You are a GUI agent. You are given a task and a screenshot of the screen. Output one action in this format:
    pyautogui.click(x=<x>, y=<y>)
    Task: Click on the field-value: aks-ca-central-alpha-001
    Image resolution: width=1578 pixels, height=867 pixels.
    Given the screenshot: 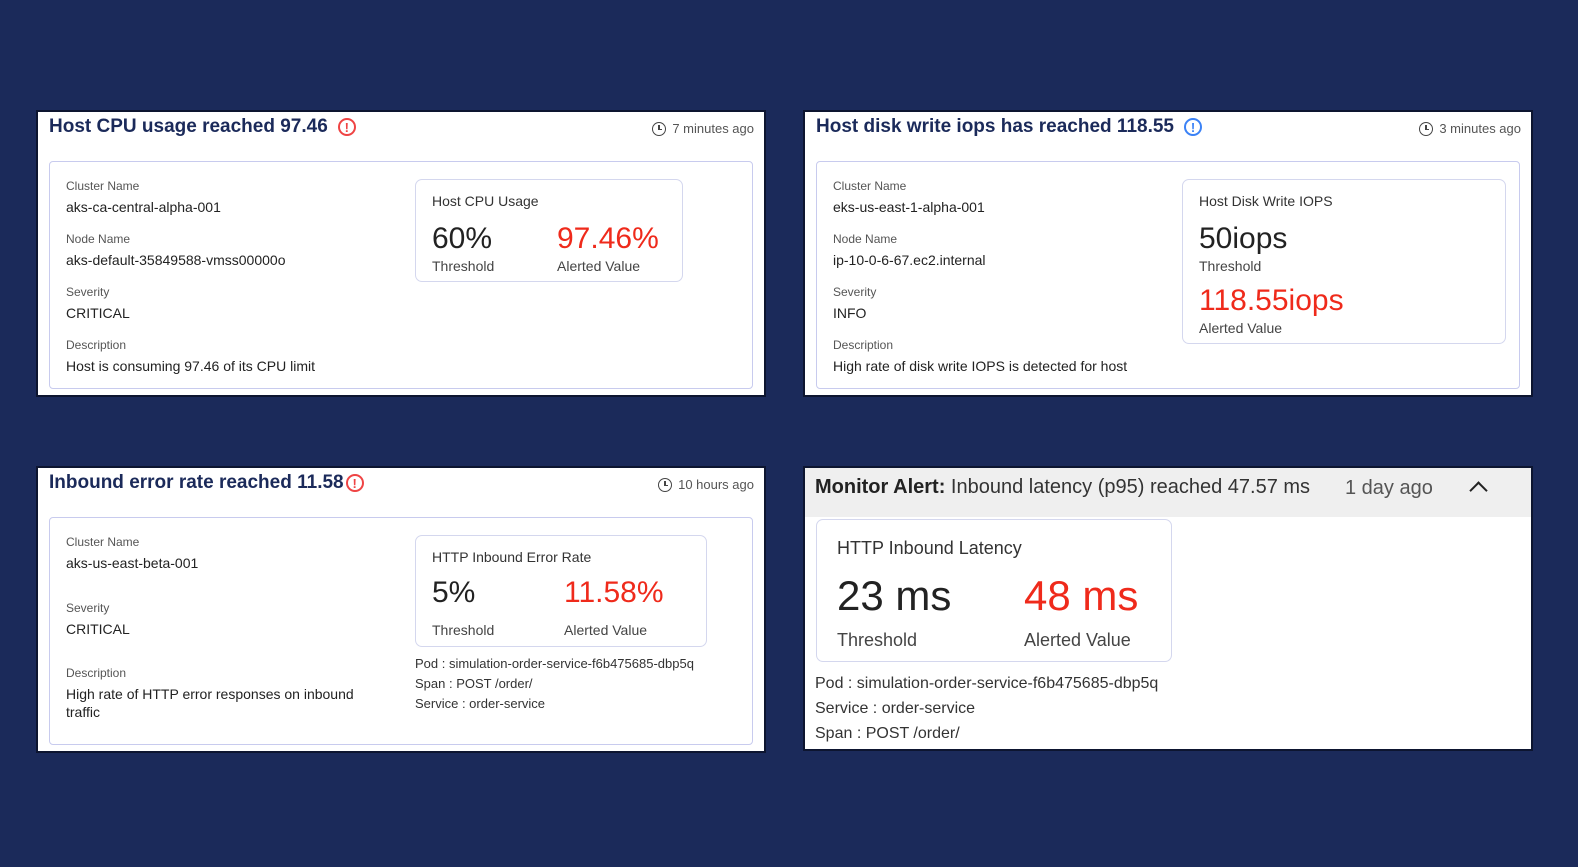 What is the action you would take?
    pyautogui.click(x=143, y=207)
    